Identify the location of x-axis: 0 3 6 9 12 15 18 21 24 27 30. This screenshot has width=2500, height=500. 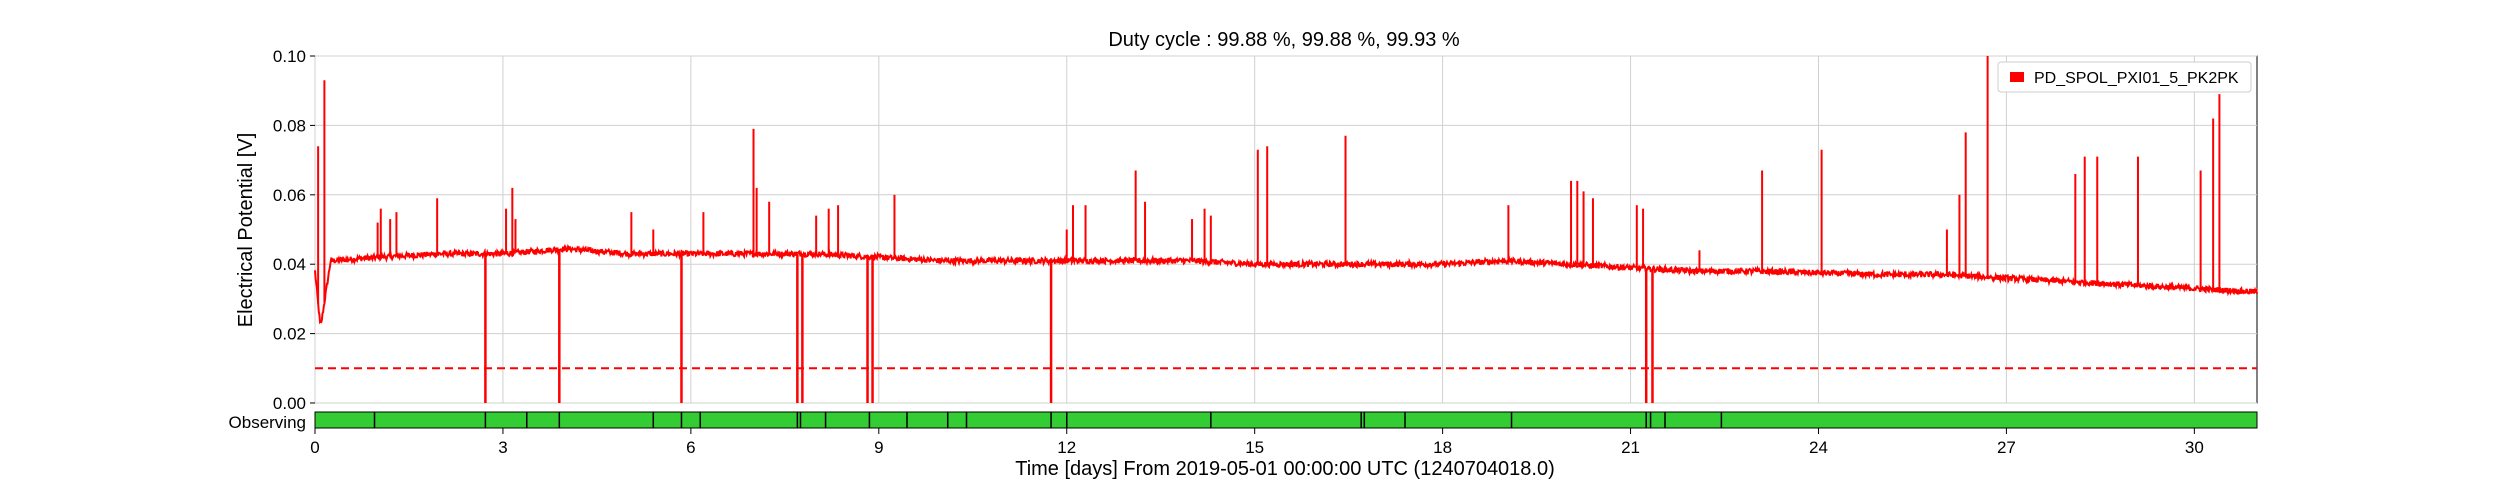
(1257, 442).